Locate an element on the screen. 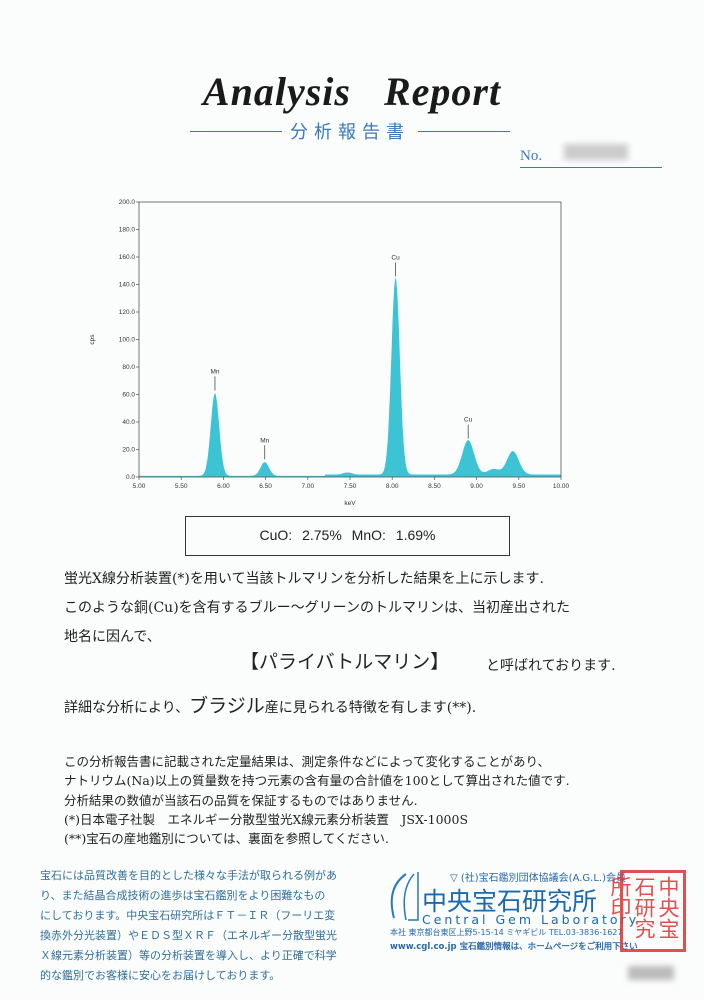 The height and width of the screenshot is (1000, 704). cgl-logo is located at coordinates (404, 896).